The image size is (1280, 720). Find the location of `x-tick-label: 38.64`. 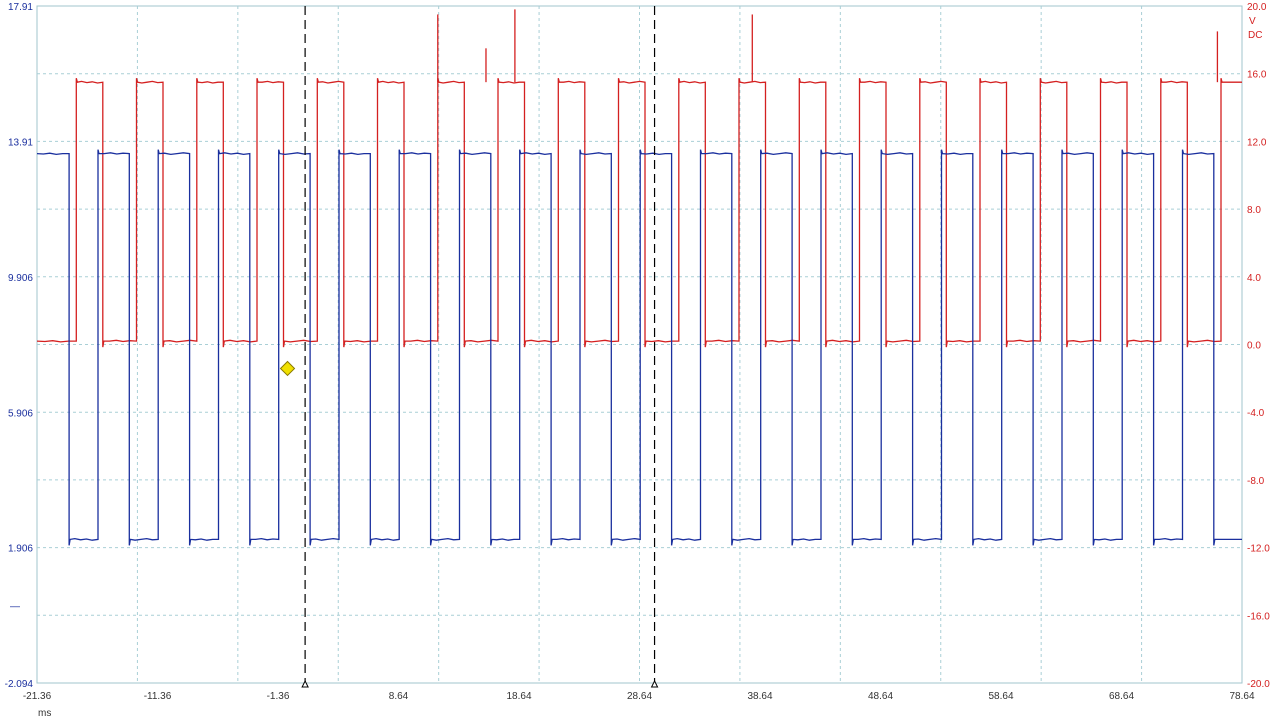

x-tick-label: 38.64 is located at coordinates (759, 696).